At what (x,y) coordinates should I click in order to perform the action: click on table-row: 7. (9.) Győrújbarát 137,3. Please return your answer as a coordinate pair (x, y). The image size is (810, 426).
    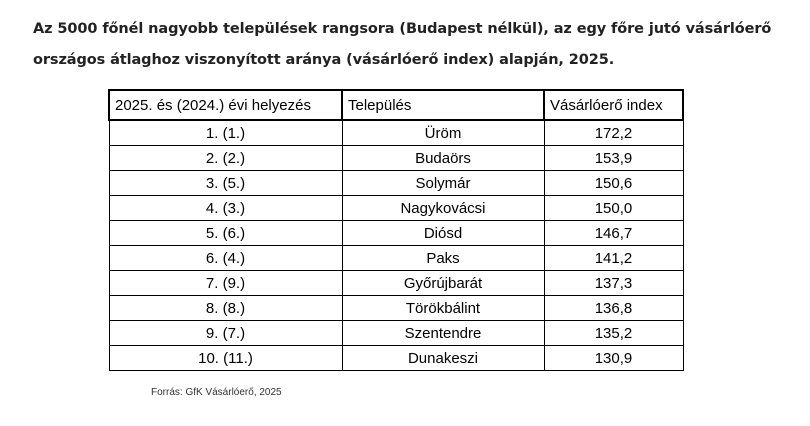
    Looking at the image, I should click on (396, 283).